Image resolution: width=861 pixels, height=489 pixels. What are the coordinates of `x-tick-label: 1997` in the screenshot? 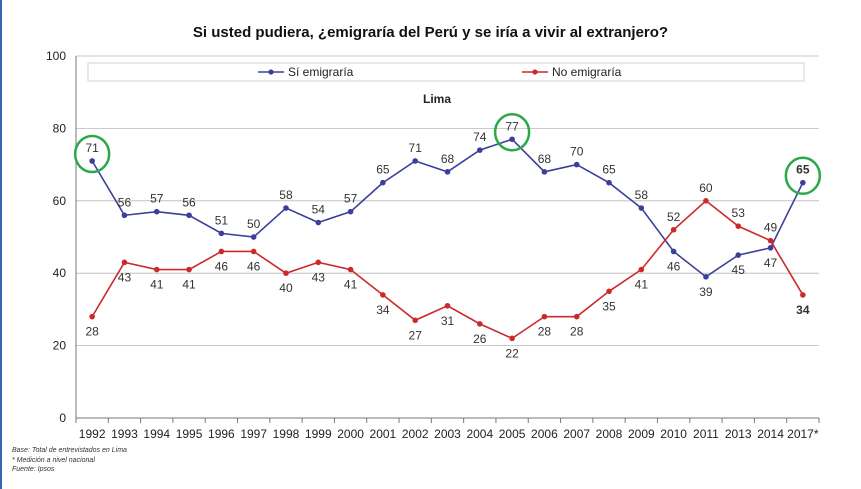 It's located at (253, 434).